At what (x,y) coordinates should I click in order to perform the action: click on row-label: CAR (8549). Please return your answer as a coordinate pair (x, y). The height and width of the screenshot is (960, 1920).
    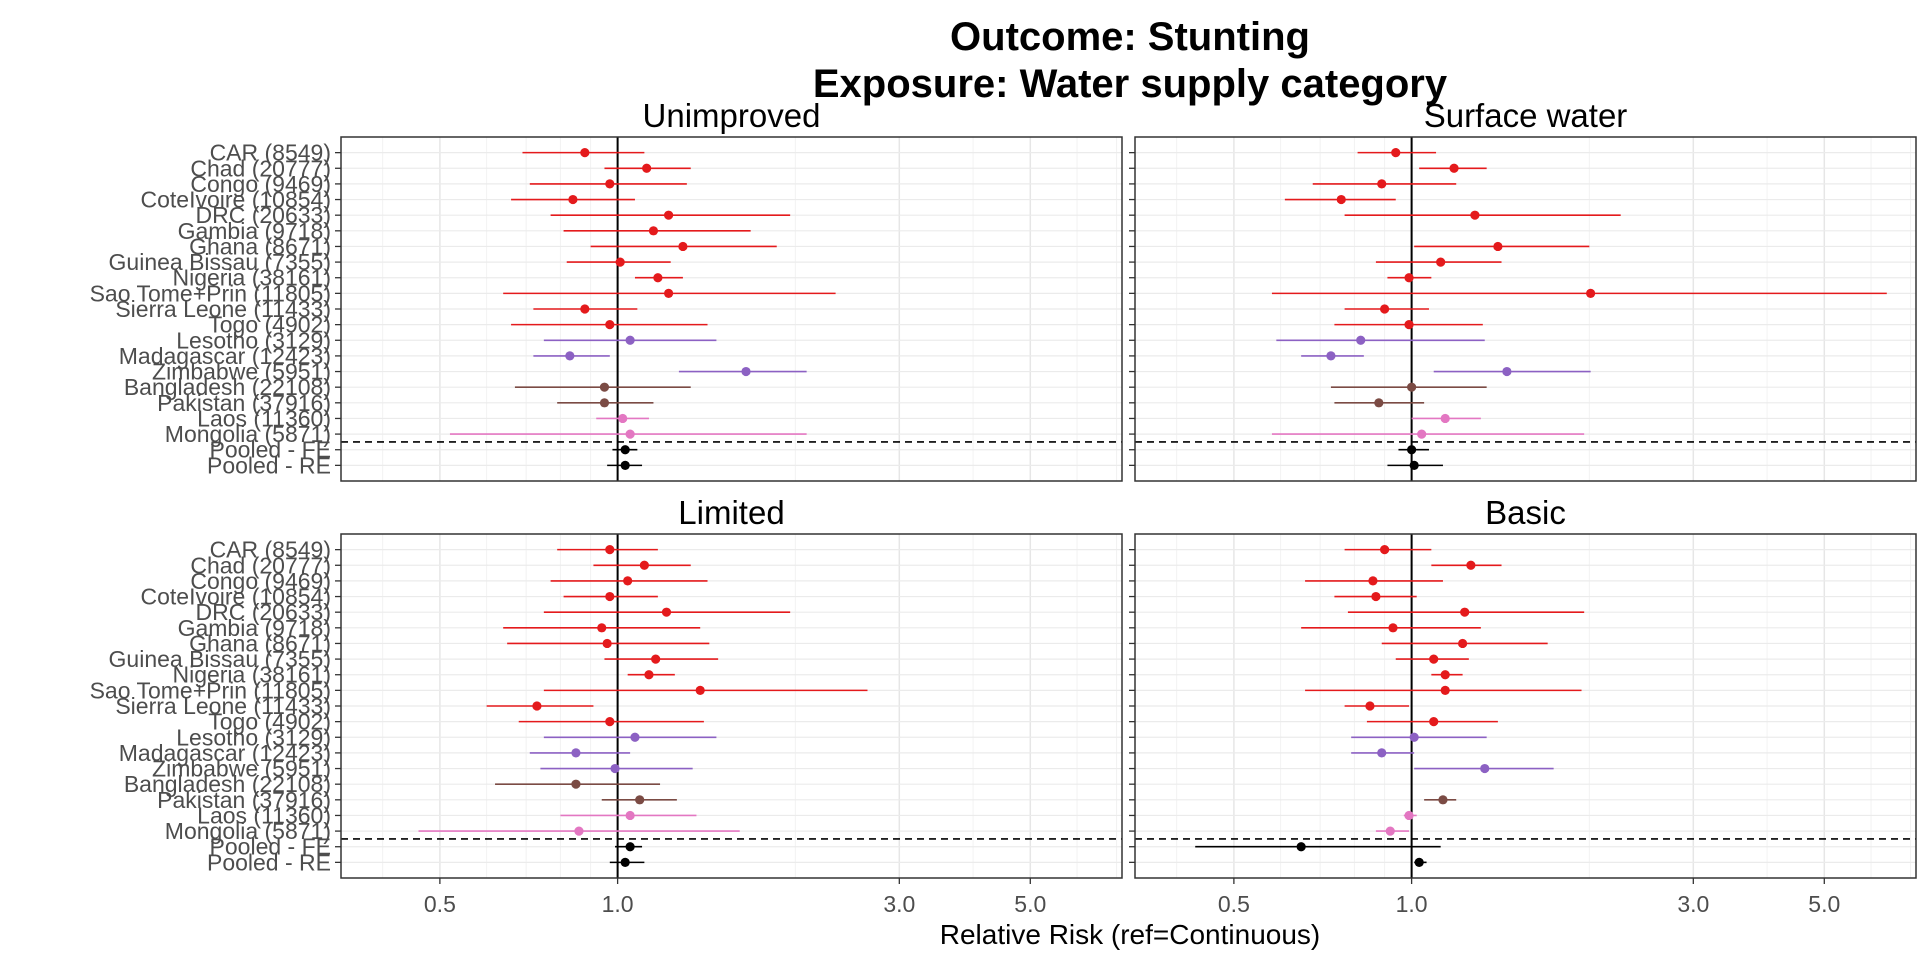
    Looking at the image, I should click on (270, 550).